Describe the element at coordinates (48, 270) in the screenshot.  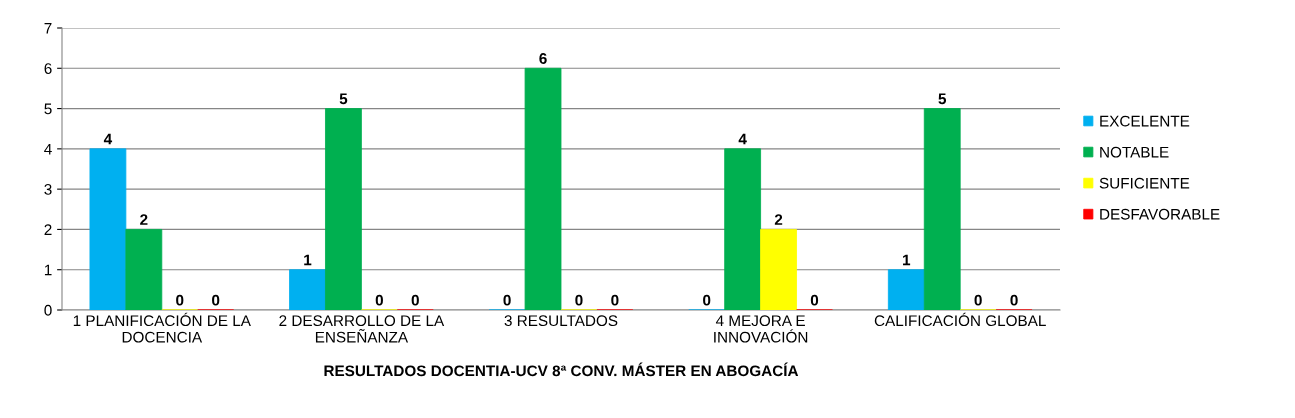
I see `y-tick-label: 1` at that location.